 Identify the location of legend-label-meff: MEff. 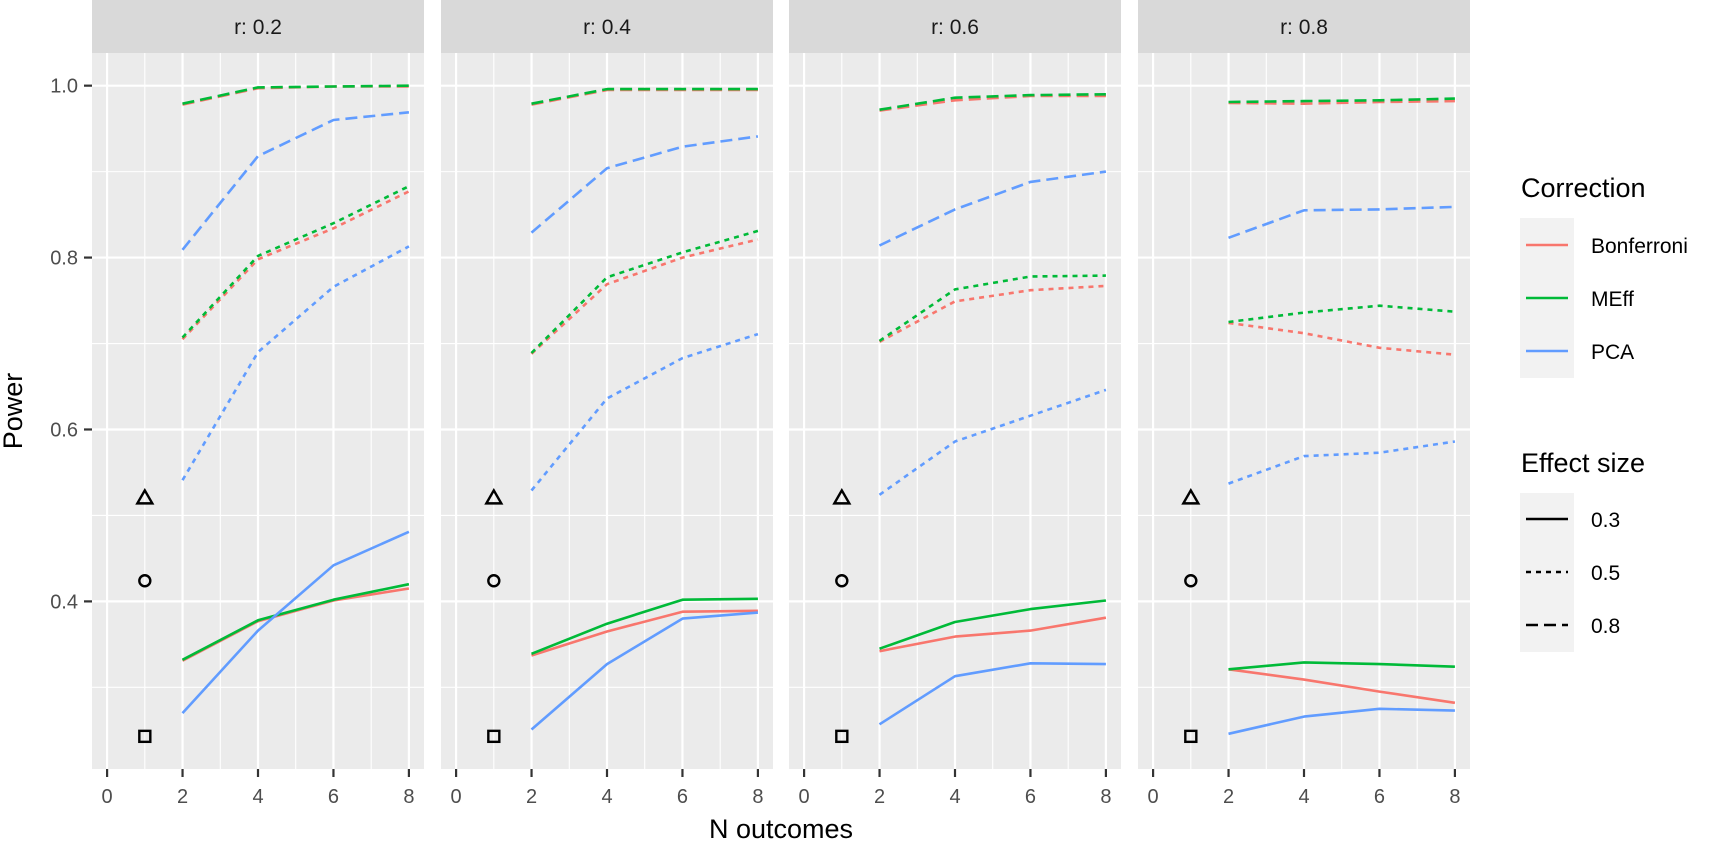
(1612, 299).